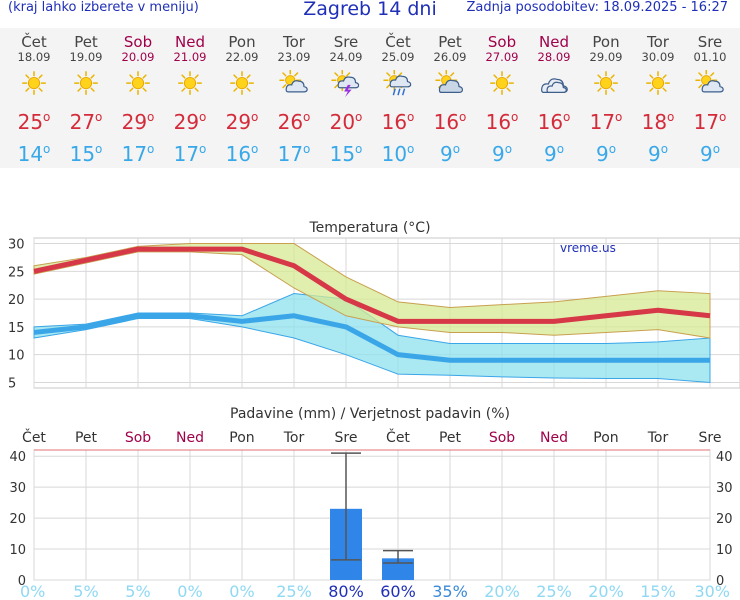 The image size is (740, 600). What do you see at coordinates (103, 7) in the screenshot?
I see `location-hint: (kraj lahko izberete v meniju)` at bounding box center [103, 7].